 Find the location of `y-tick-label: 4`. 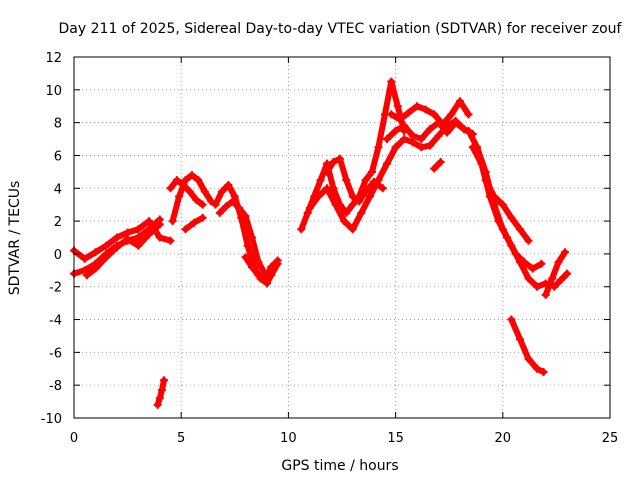

y-tick-label: 4 is located at coordinates (58, 189).